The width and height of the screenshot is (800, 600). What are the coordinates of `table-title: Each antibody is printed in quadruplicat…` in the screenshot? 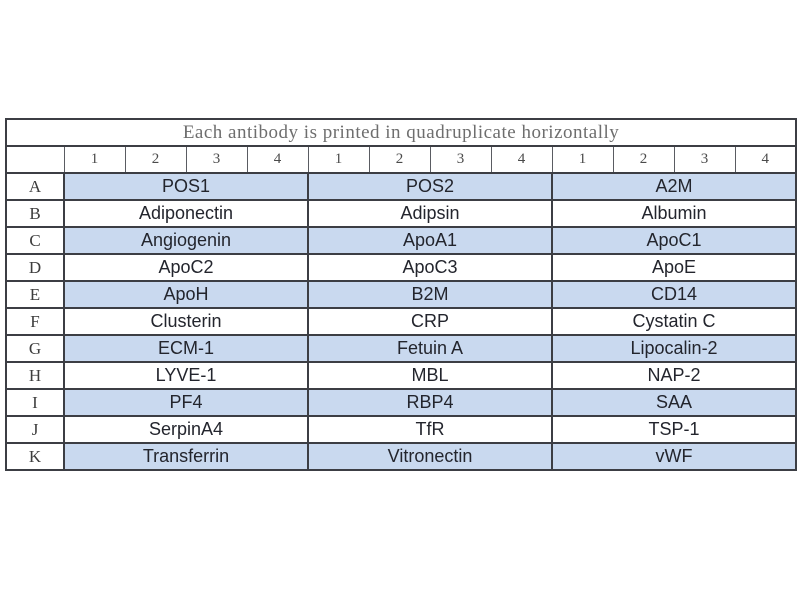 It's located at (401, 132).